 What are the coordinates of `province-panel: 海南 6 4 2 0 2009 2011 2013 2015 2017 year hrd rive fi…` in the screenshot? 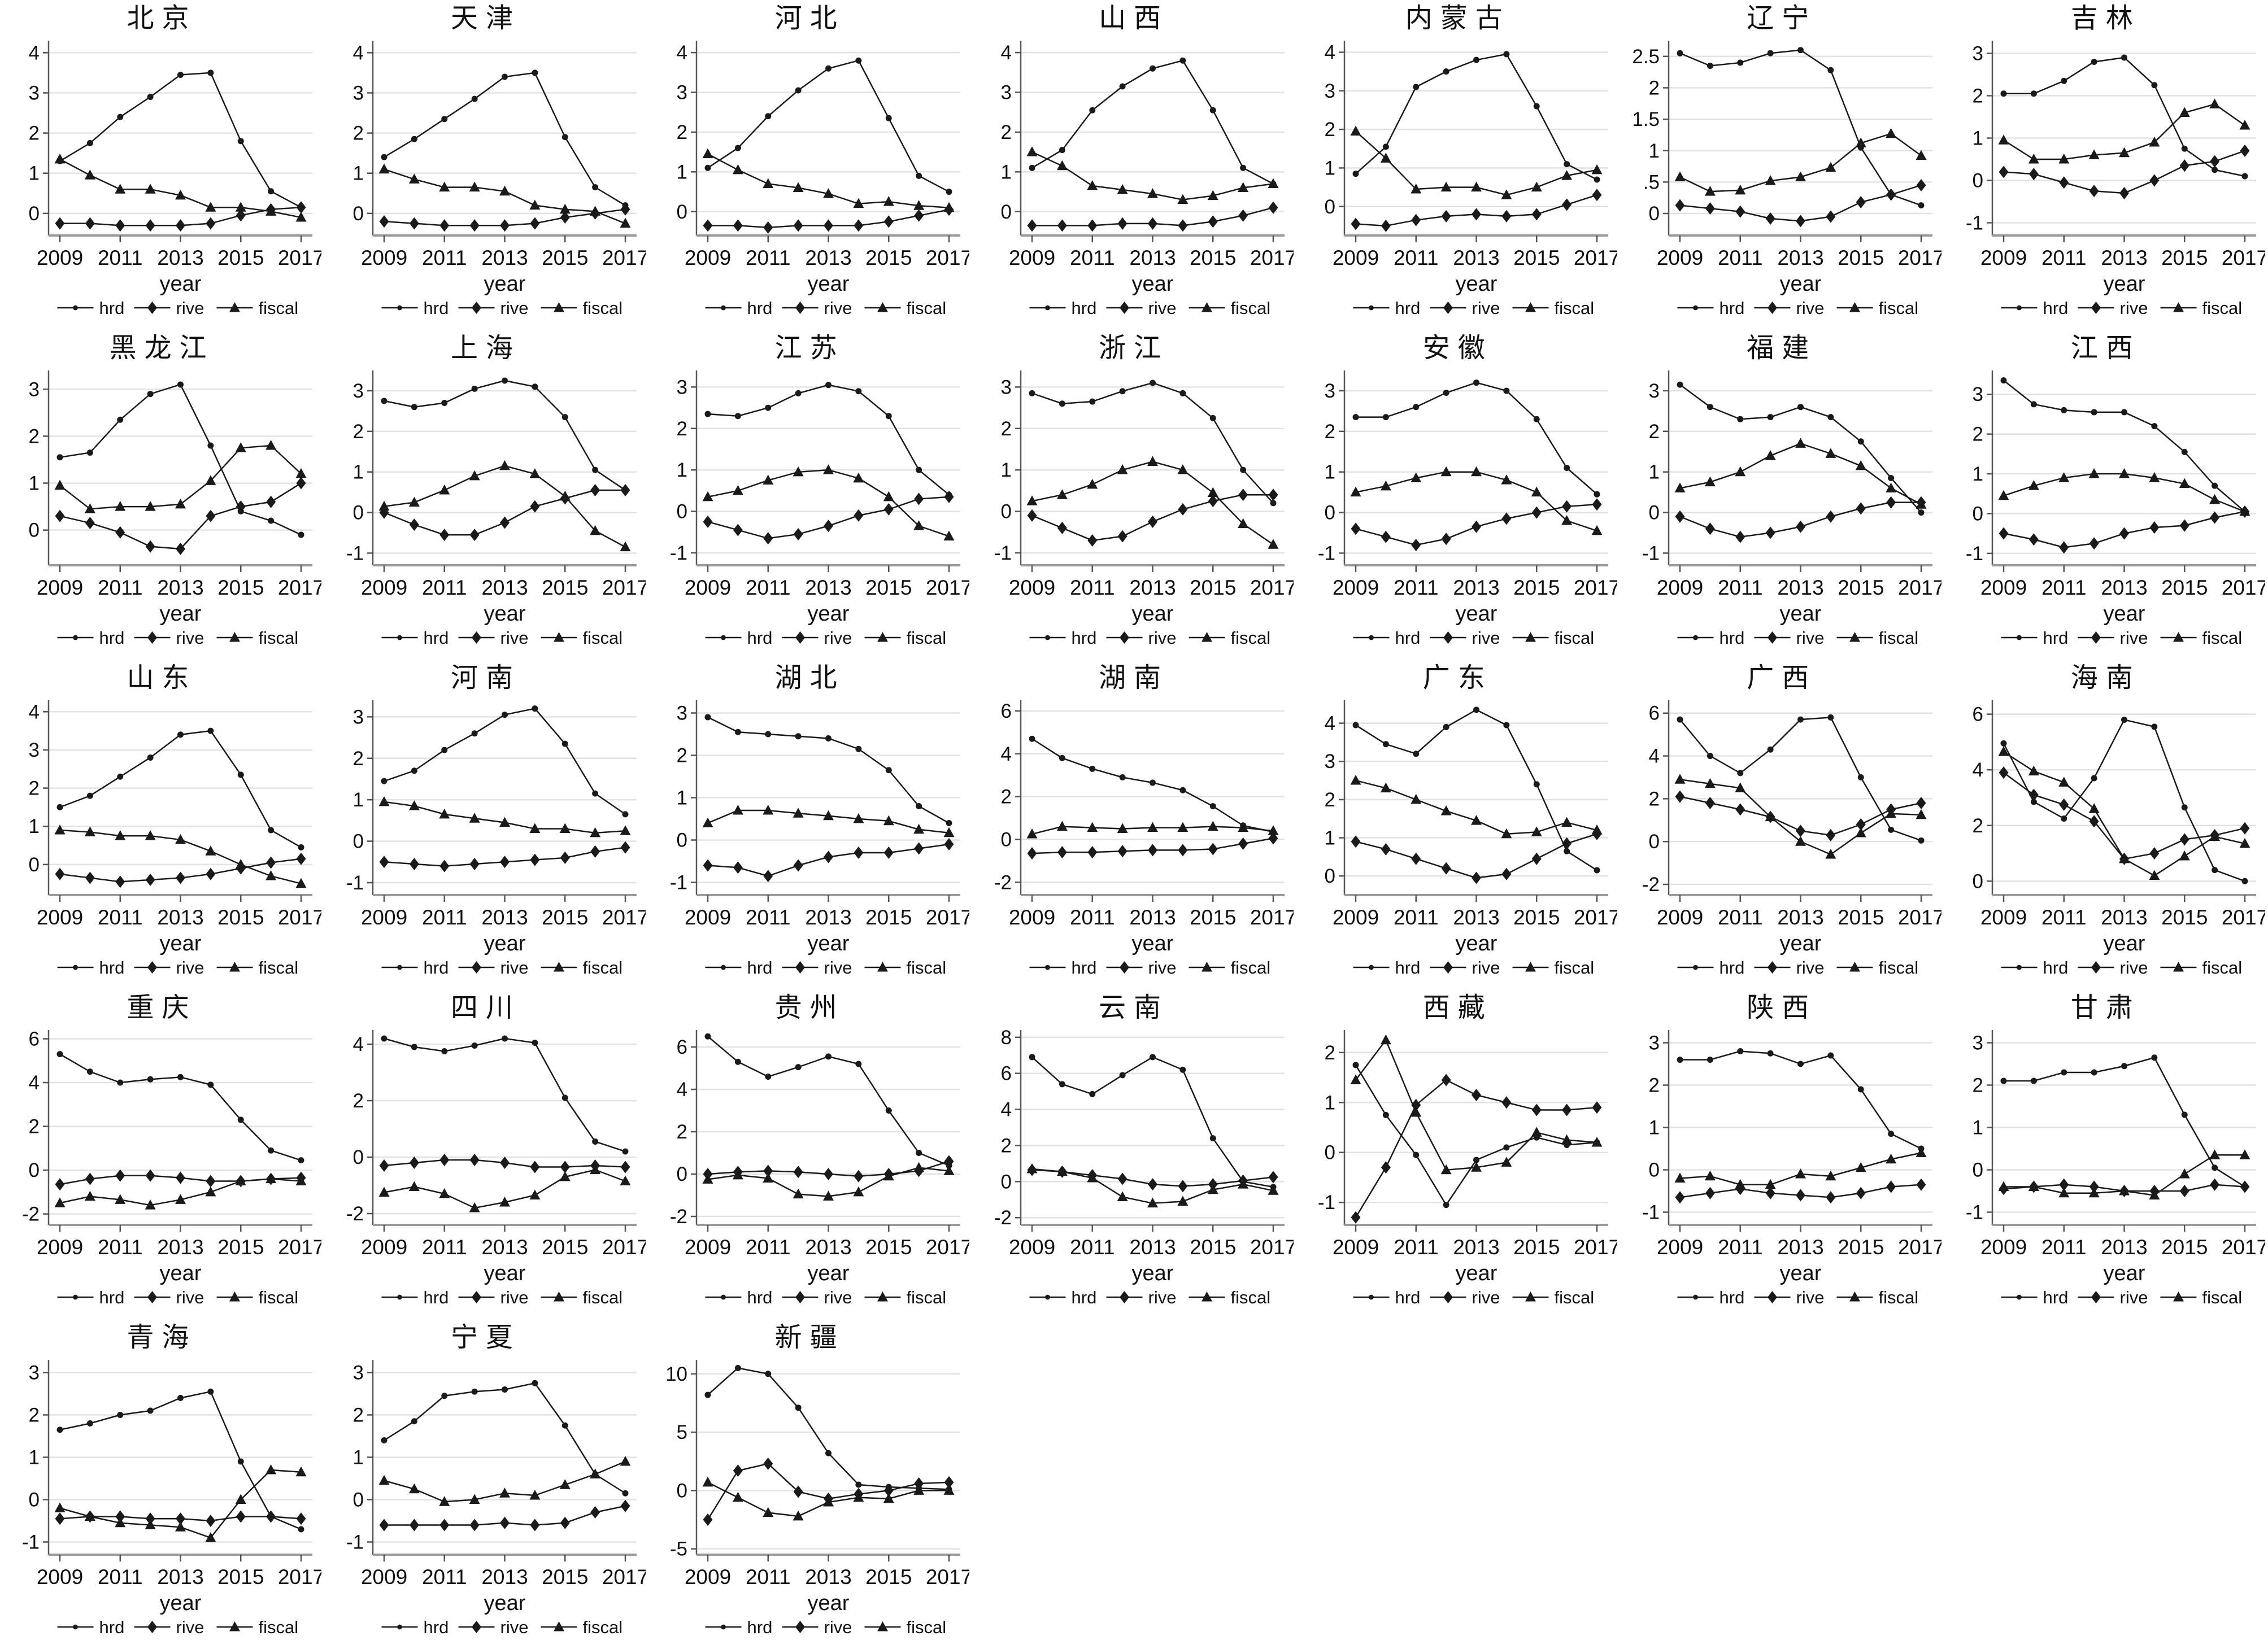 It's located at (2105, 824).